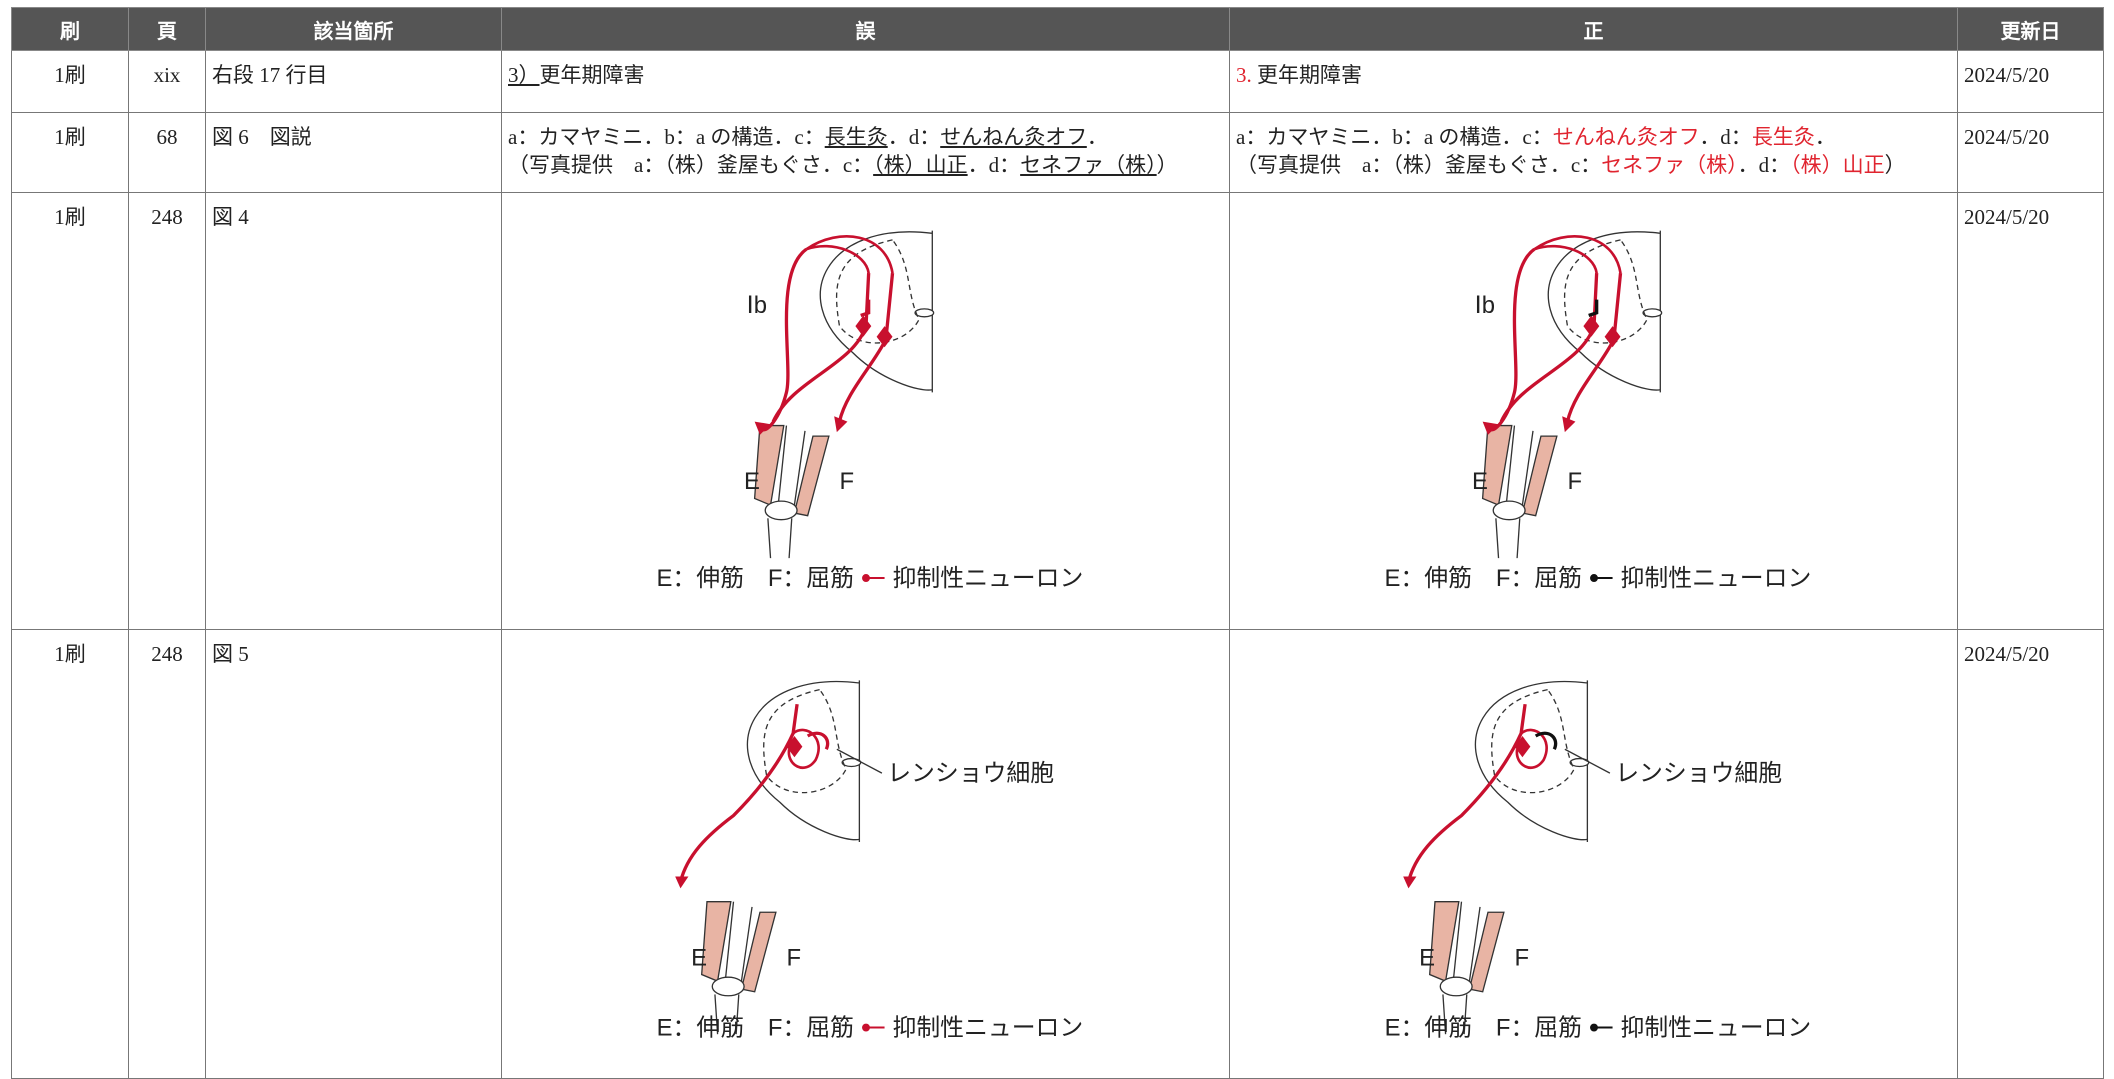 This screenshot has height=1079, width=2114. I want to click on text-segment: 3., so click(1244, 75).